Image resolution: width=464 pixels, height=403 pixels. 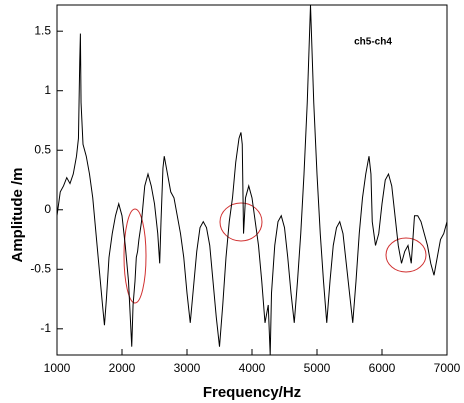 I want to click on x-tick-label: 1000, so click(x=57, y=368).